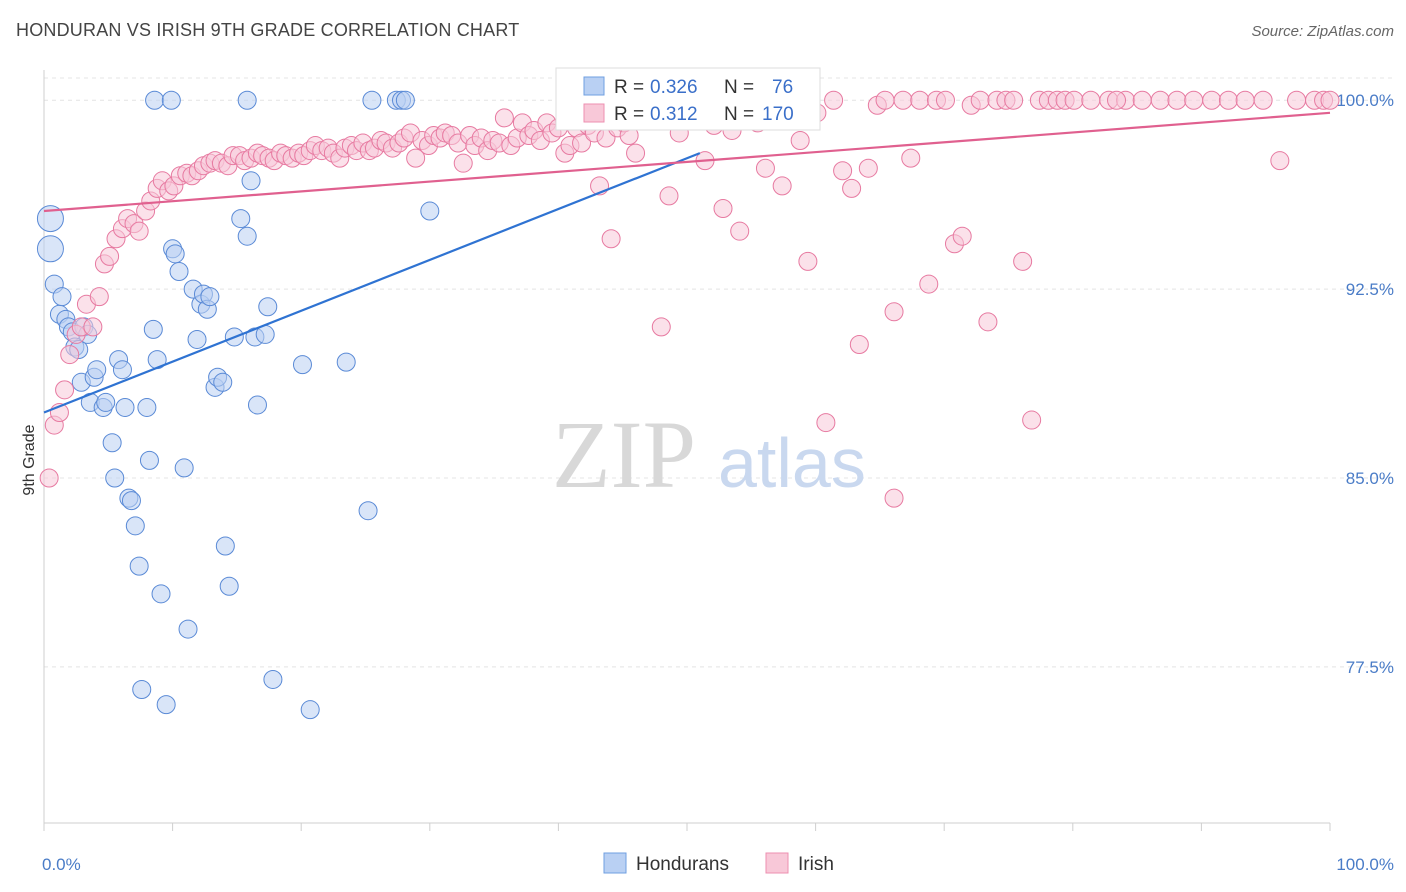  I want to click on watermark-atlas: atlas, so click(792, 463).